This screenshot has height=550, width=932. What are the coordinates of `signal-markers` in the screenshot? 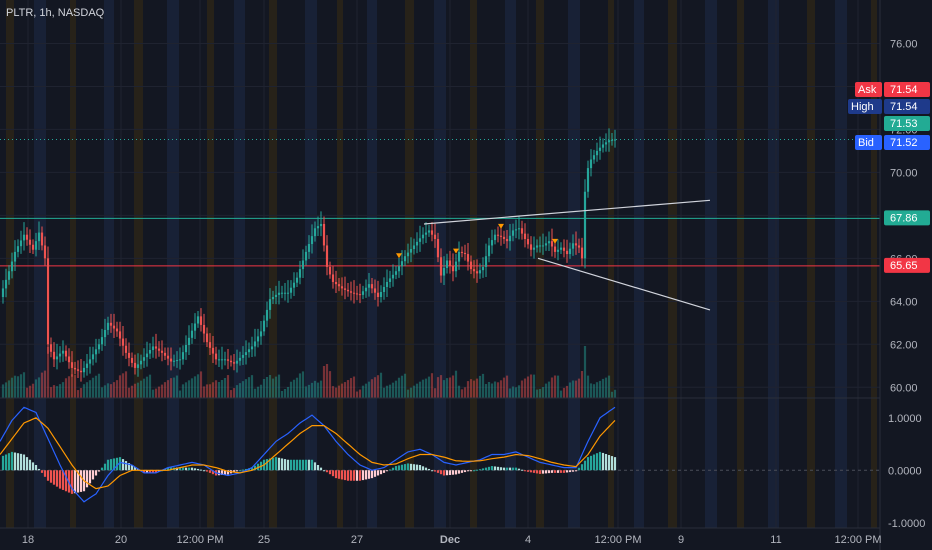 It's located at (477, 241).